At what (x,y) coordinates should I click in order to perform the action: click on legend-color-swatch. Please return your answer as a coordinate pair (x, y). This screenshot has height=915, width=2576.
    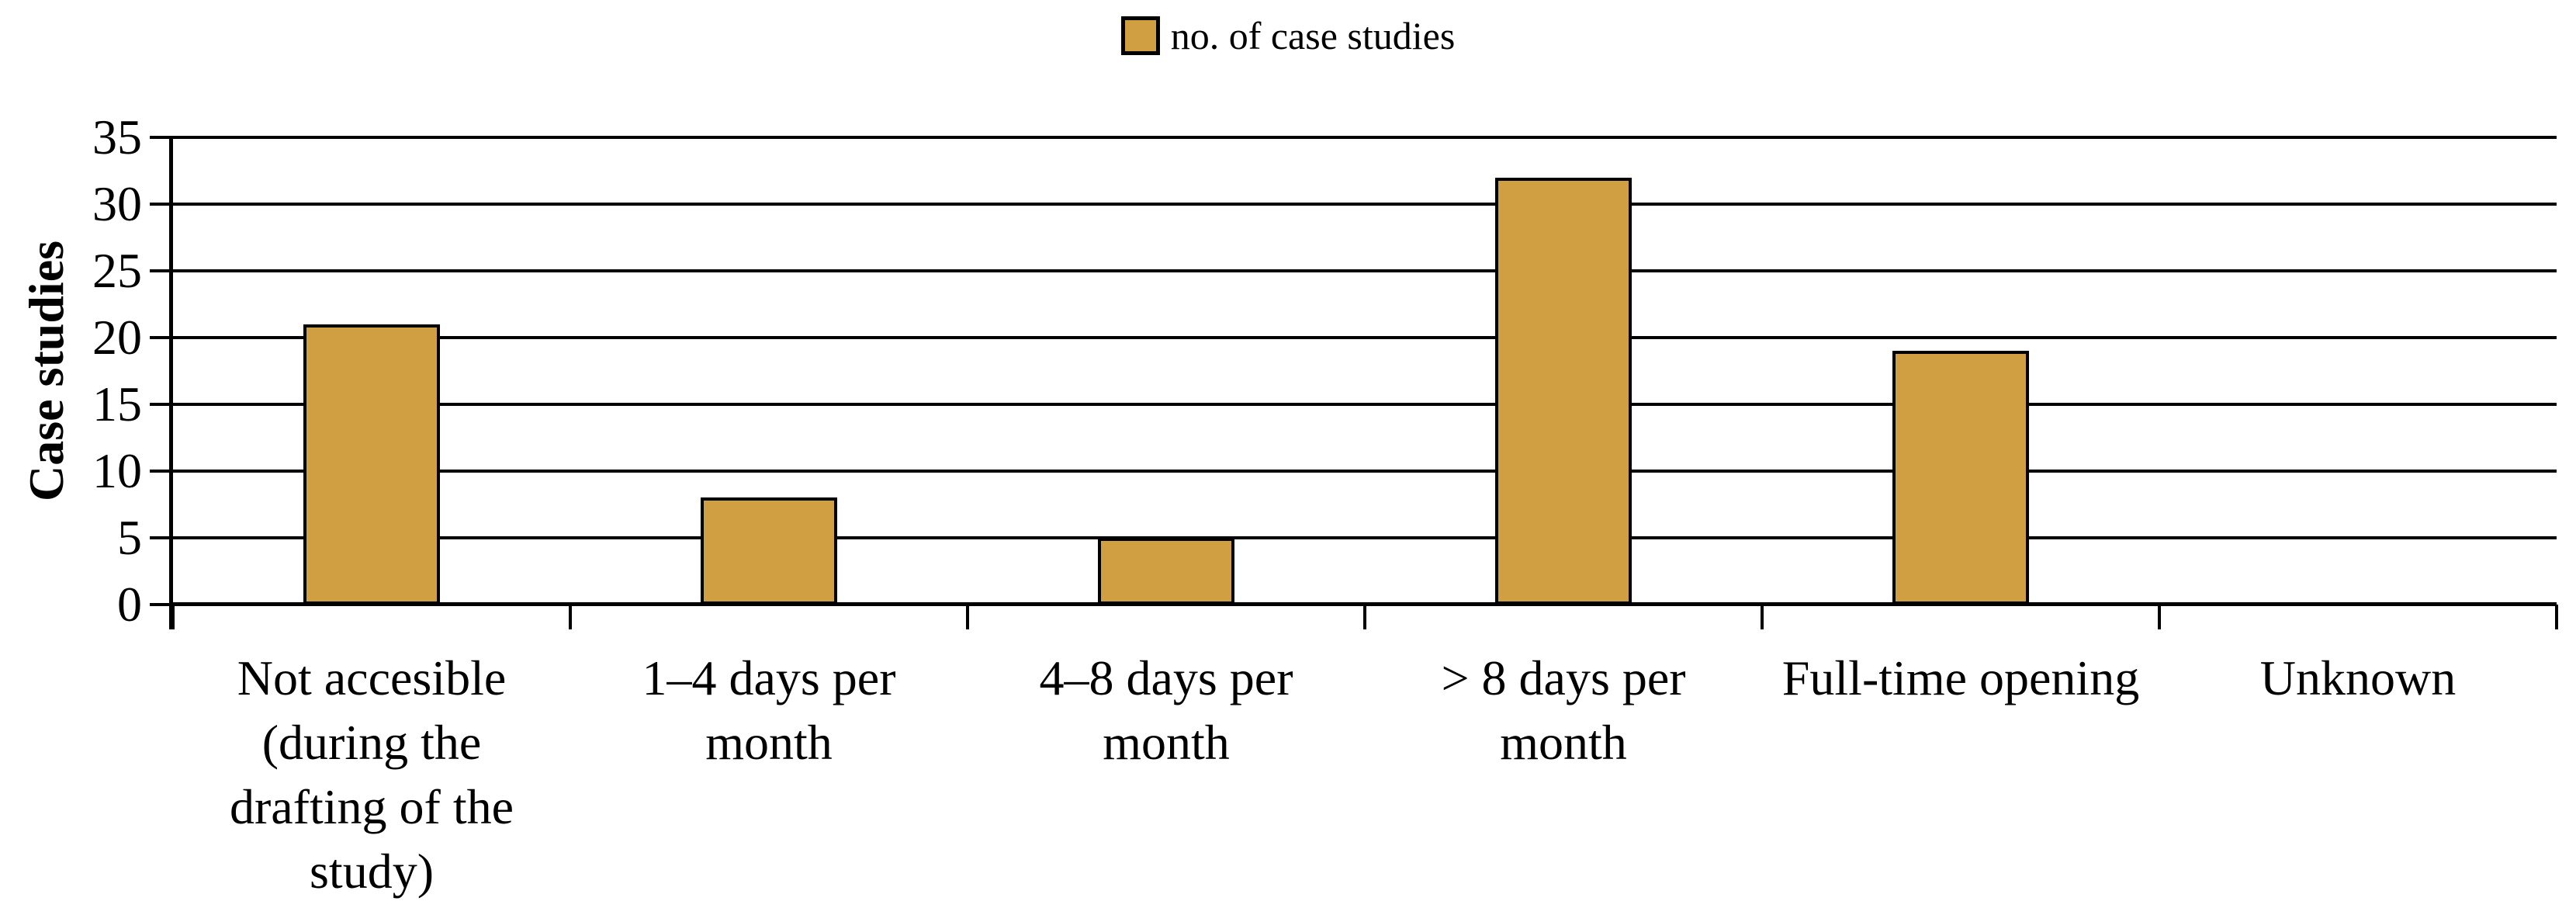
    Looking at the image, I should click on (1140, 35).